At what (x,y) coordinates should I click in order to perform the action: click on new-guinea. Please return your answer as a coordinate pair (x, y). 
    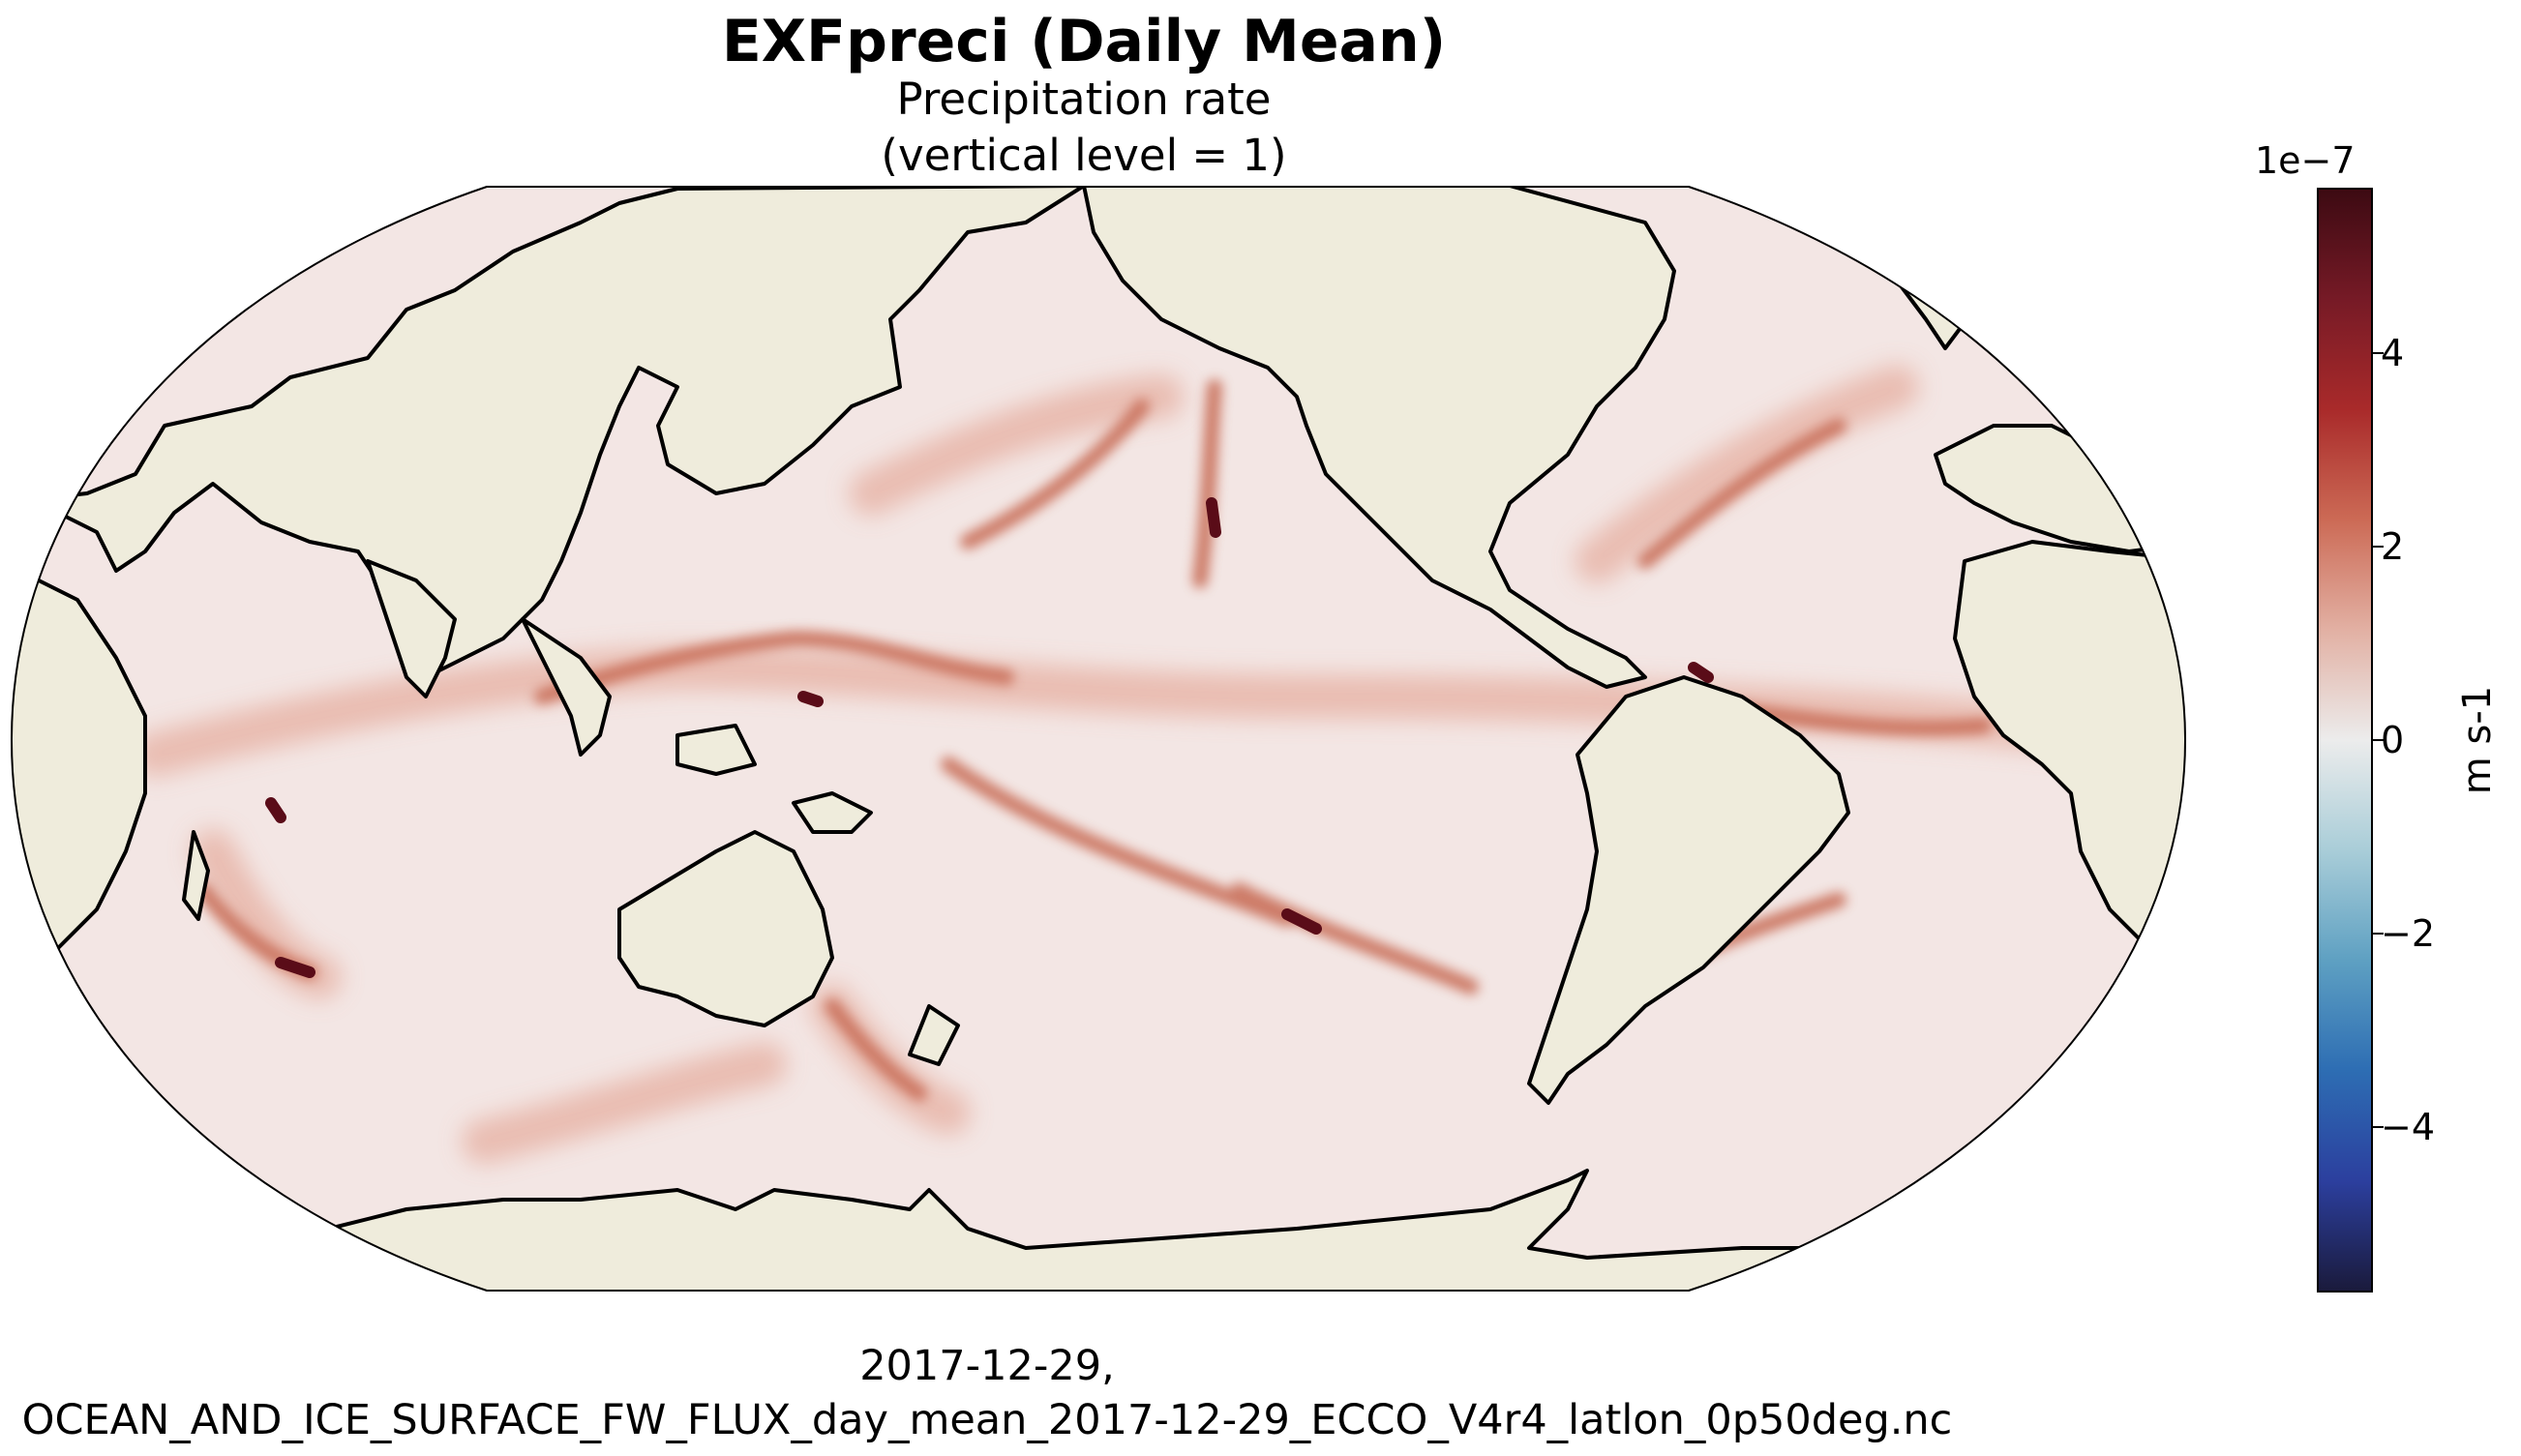
    Looking at the image, I should click on (832, 813).